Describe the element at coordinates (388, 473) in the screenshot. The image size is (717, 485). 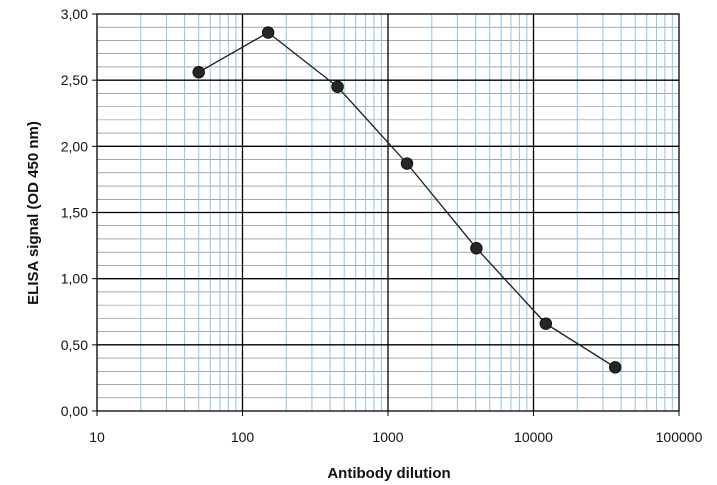
I see `x-axis-title: Antibody dilution` at that location.